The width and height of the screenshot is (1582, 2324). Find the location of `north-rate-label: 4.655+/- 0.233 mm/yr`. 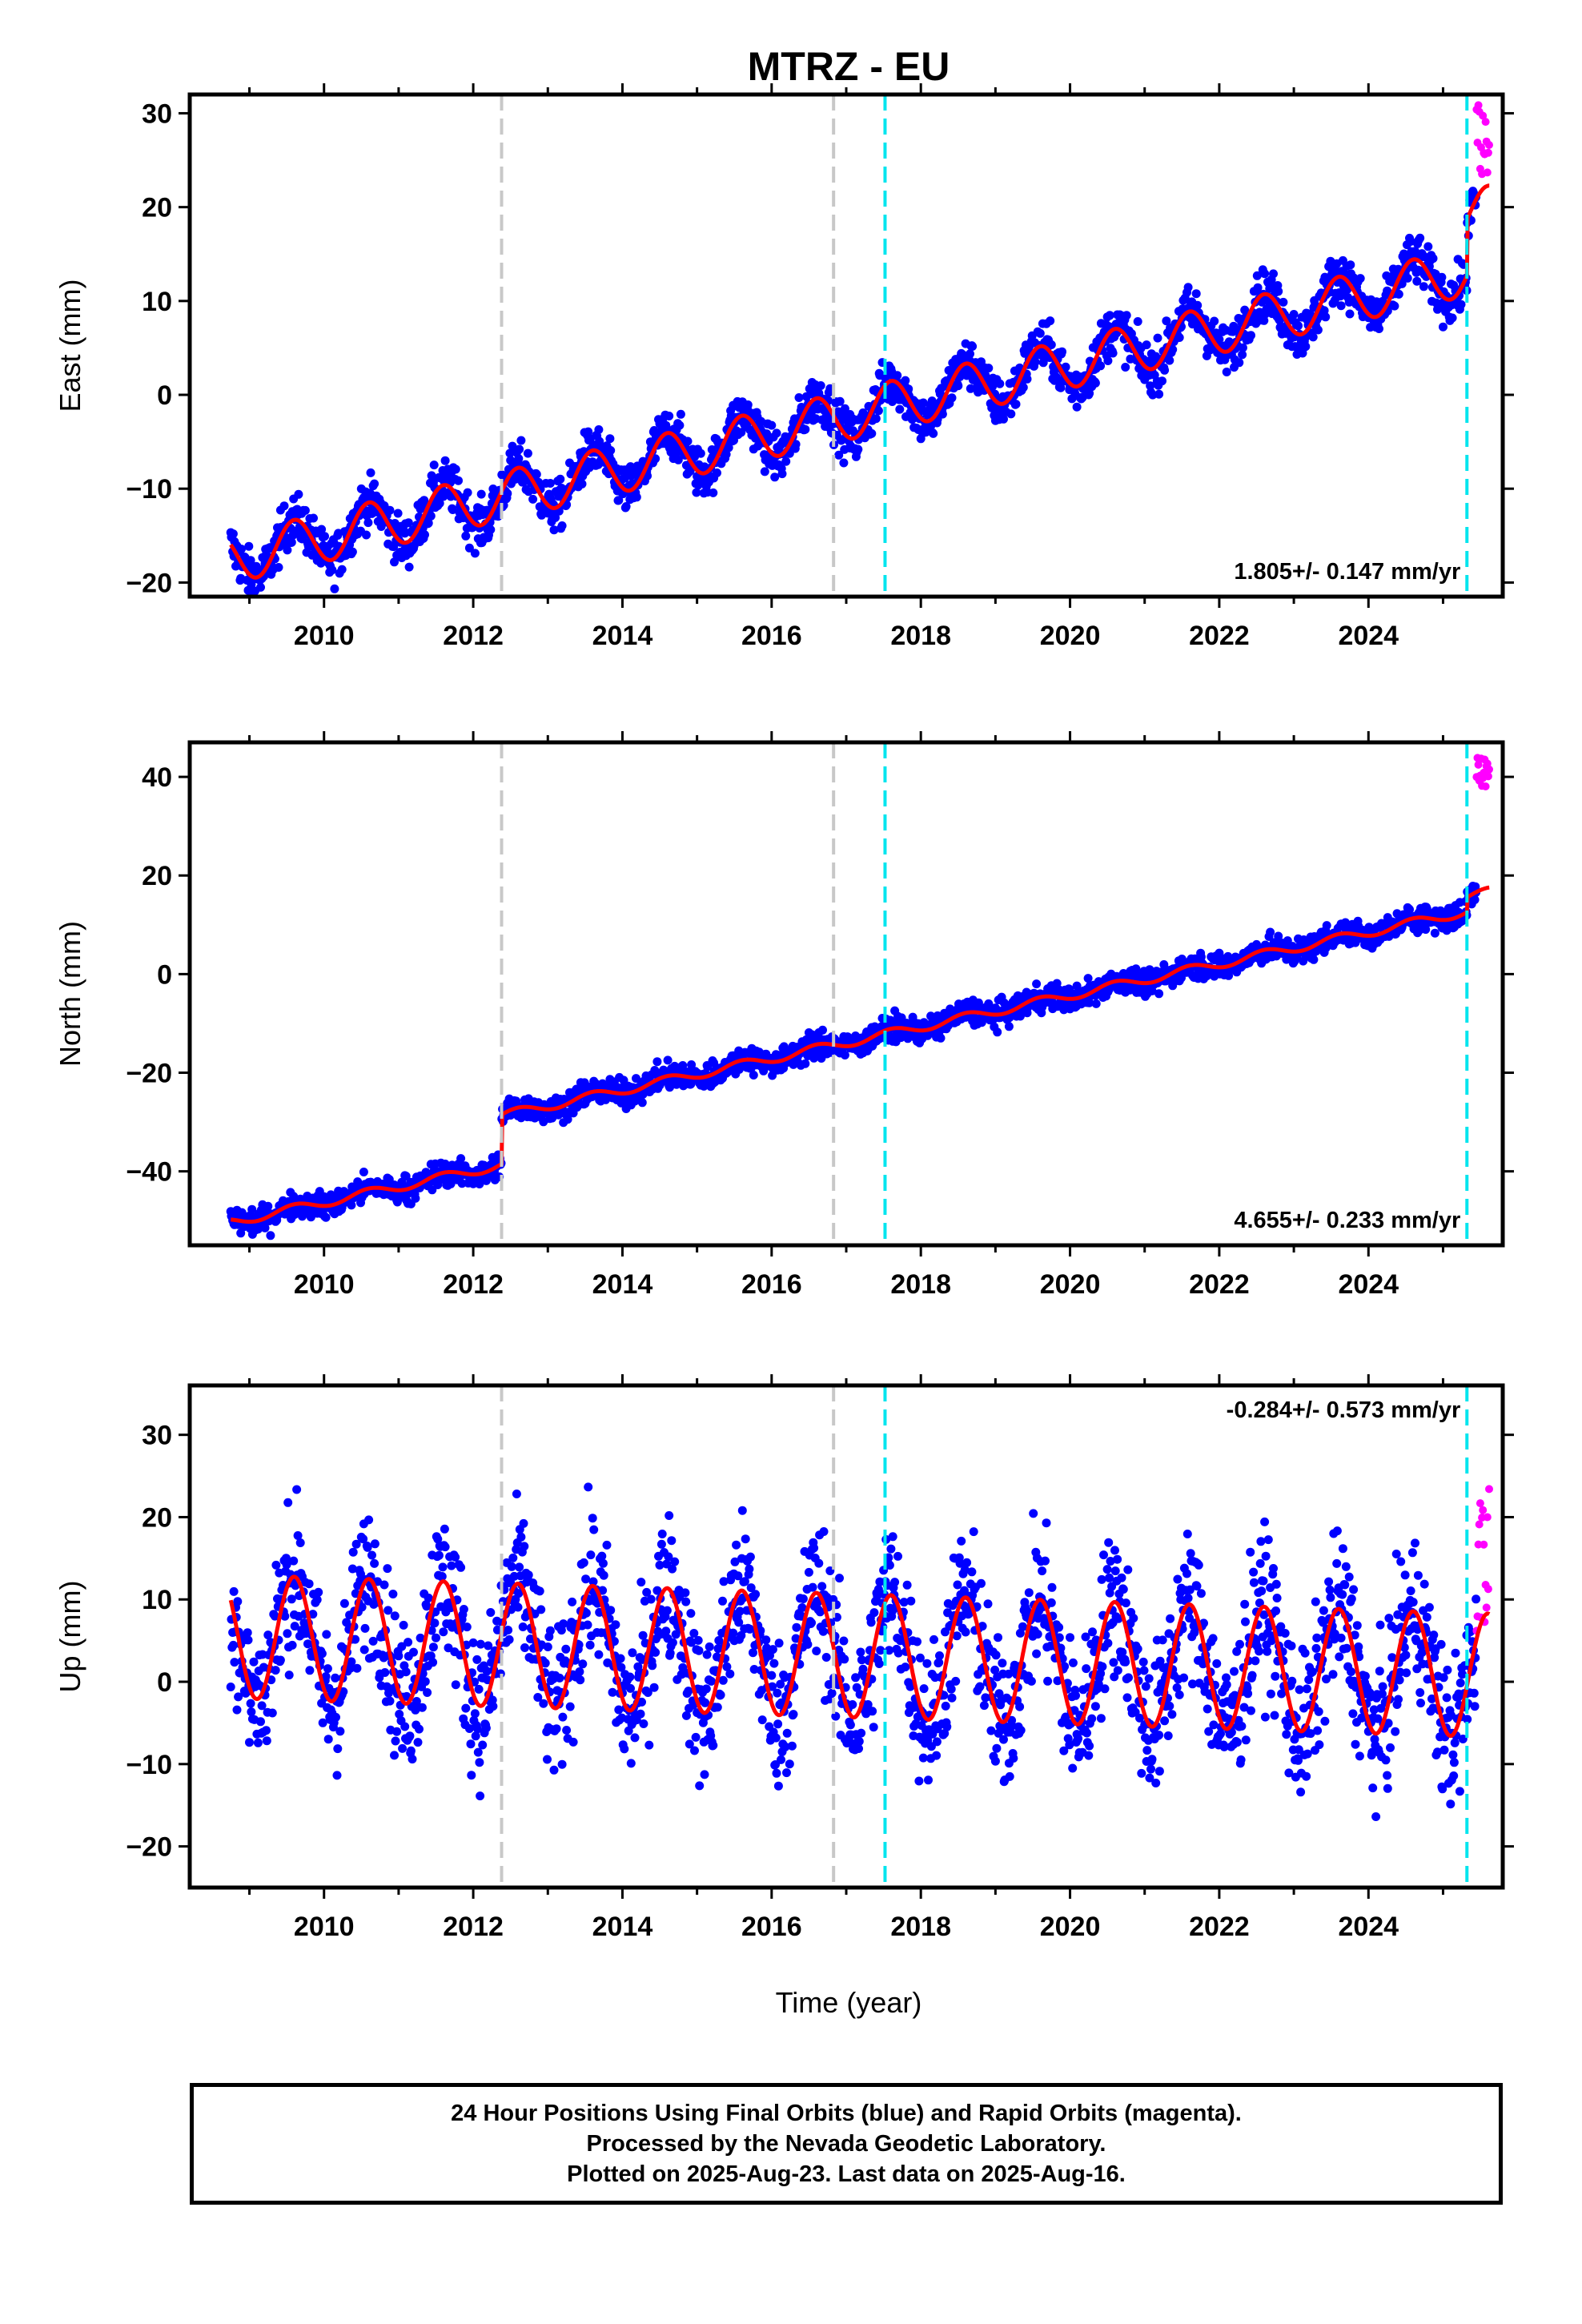

north-rate-label: 4.655+/- 0.233 mm/yr is located at coordinates (1347, 1220).